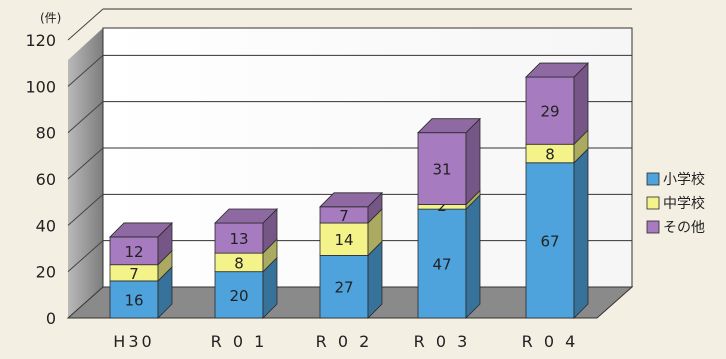 This screenshot has width=726, height=359. I want to click on y-tick-label: 100, so click(40, 86).